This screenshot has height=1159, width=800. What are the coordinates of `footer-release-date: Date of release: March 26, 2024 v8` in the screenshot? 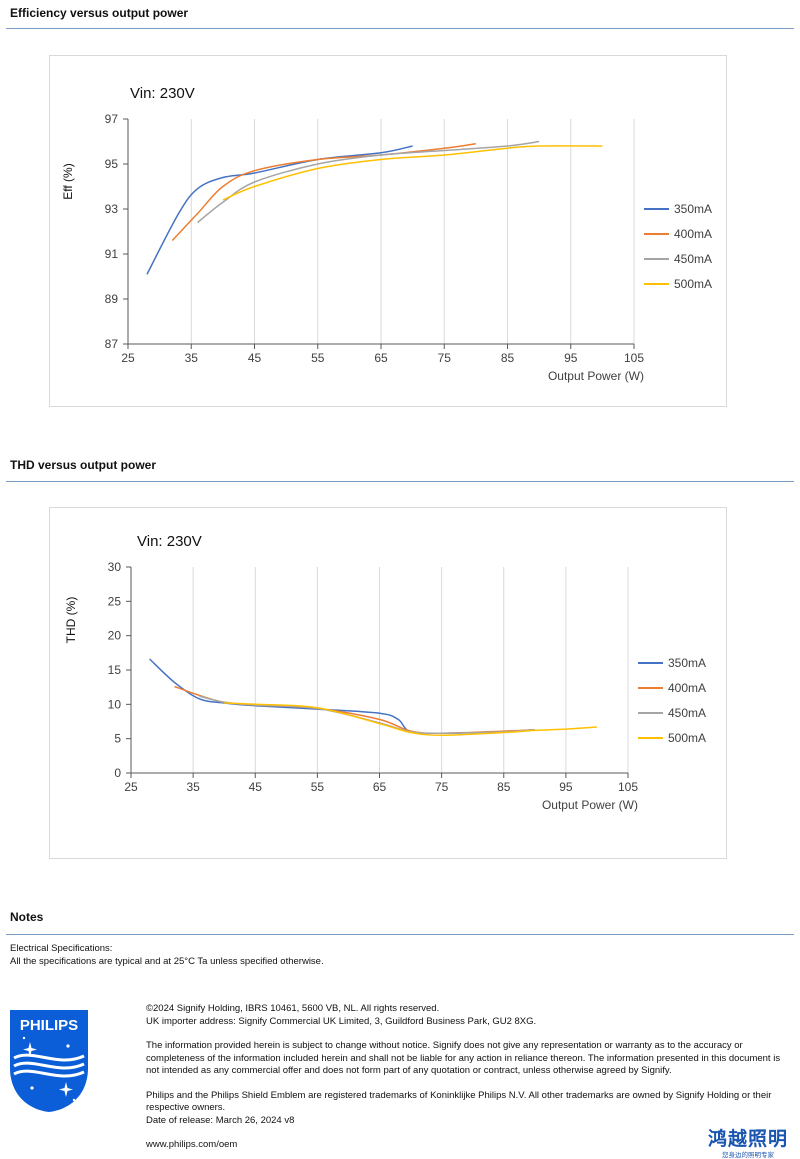 It's located at (220, 1120).